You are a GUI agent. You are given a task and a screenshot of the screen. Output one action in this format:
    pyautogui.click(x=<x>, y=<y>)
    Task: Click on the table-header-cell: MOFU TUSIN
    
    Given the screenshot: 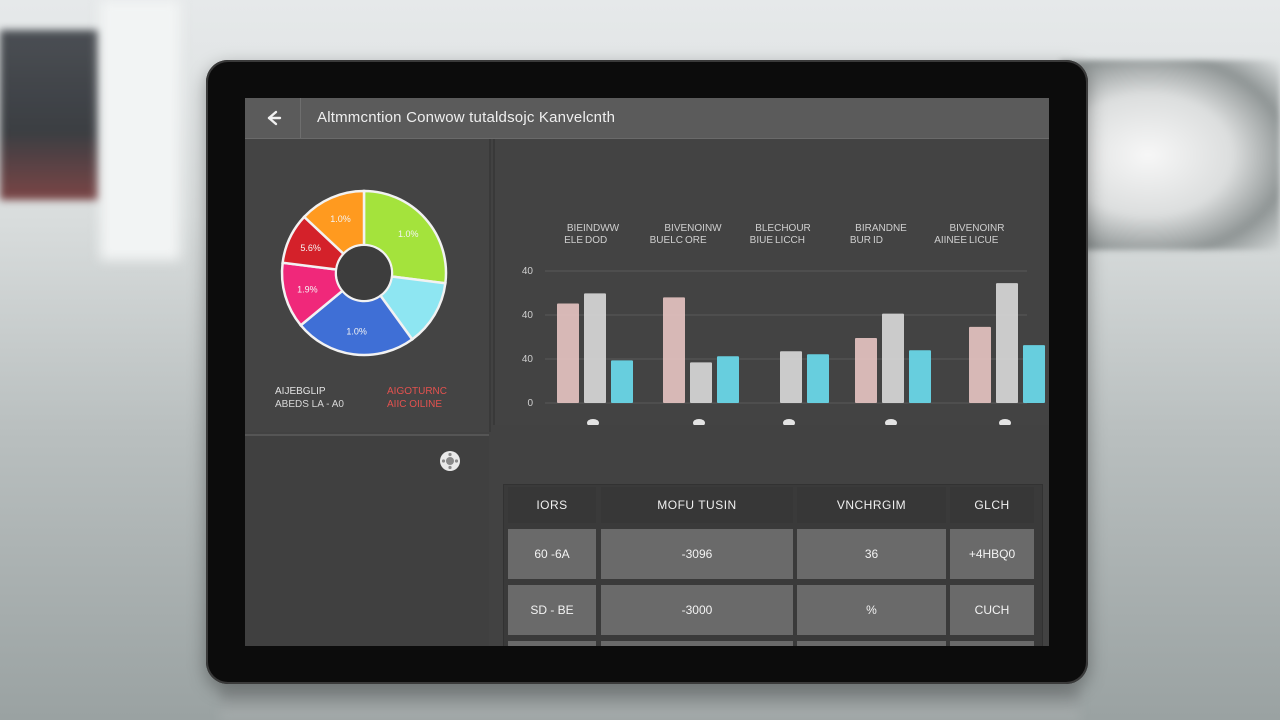 What is the action you would take?
    pyautogui.click(x=697, y=505)
    